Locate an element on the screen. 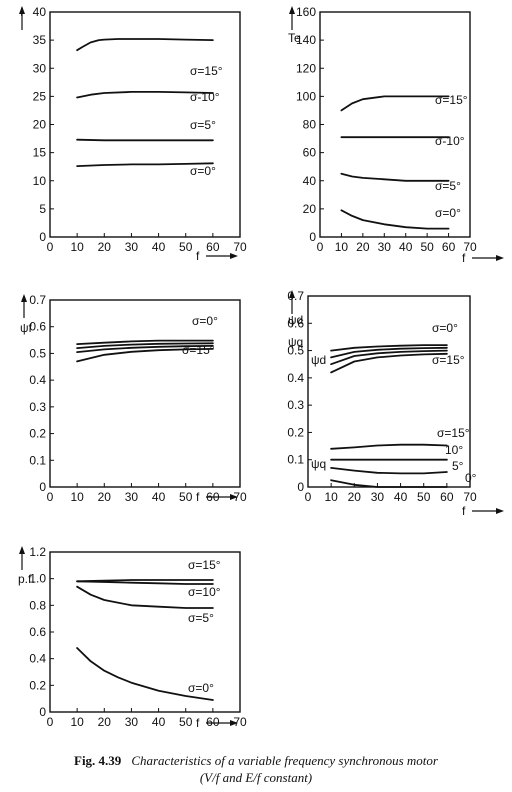 The height and width of the screenshot is (792, 512). current-y-tick-label: 0 is located at coordinates (42, 237).